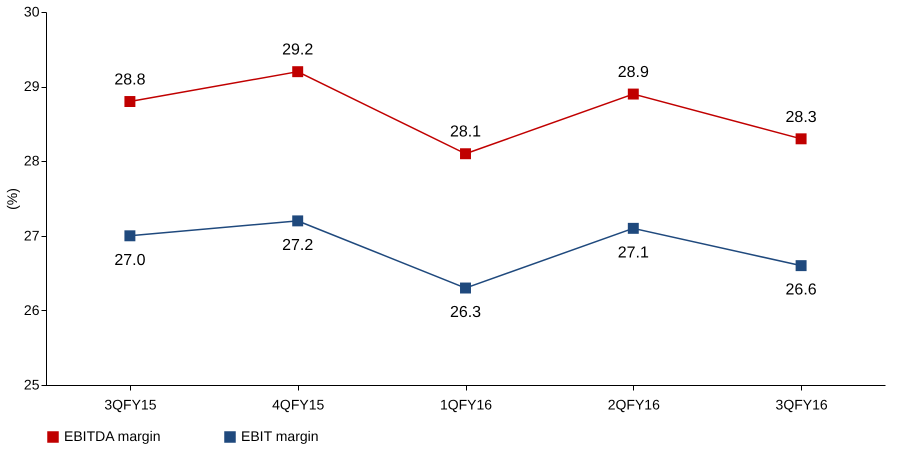 The width and height of the screenshot is (901, 459). What do you see at coordinates (280, 436) in the screenshot?
I see `legend-label: EBIT margin` at bounding box center [280, 436].